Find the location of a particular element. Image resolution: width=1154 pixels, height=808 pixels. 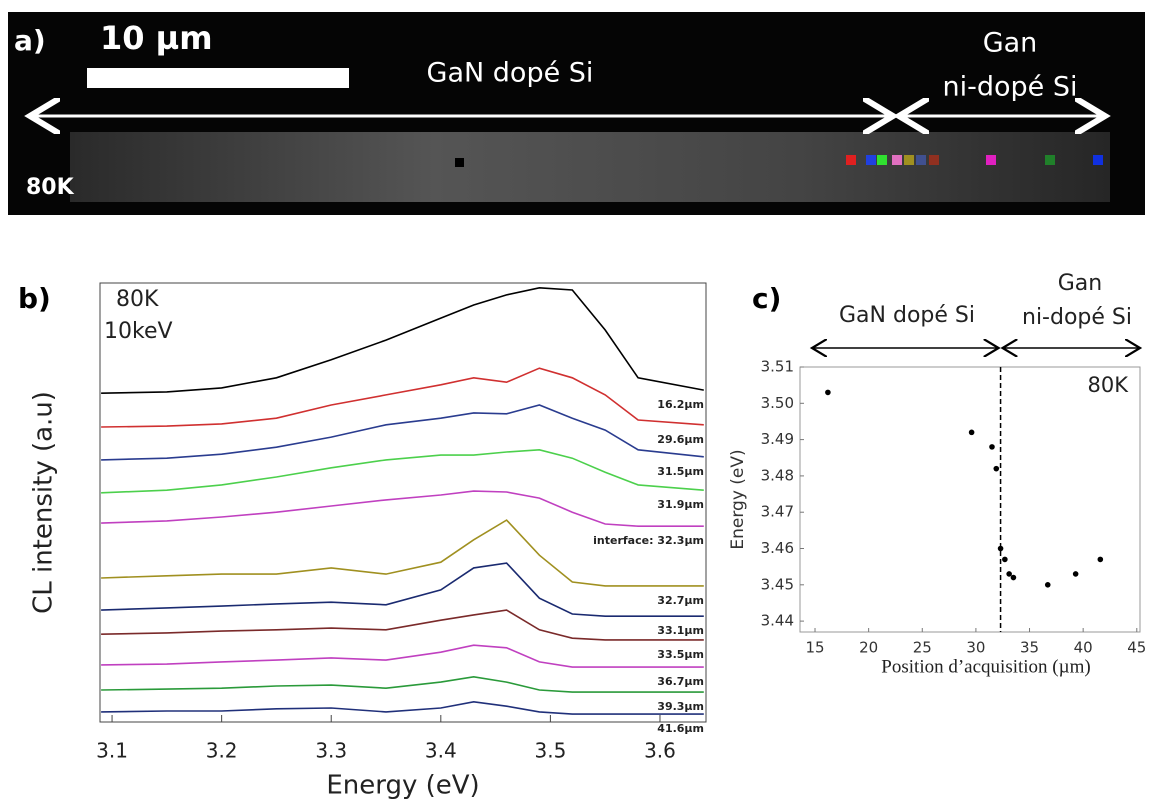

series-label: interface: 32.3µm is located at coordinates (648, 540).